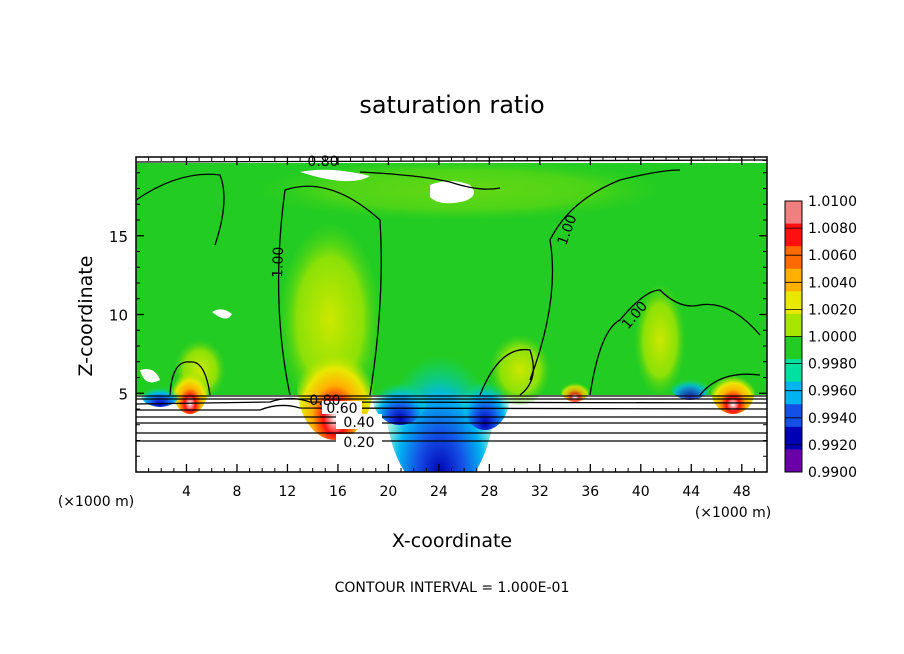  What do you see at coordinates (96, 502) in the screenshot?
I see `x-unit-left: (×1000 m)` at bounding box center [96, 502].